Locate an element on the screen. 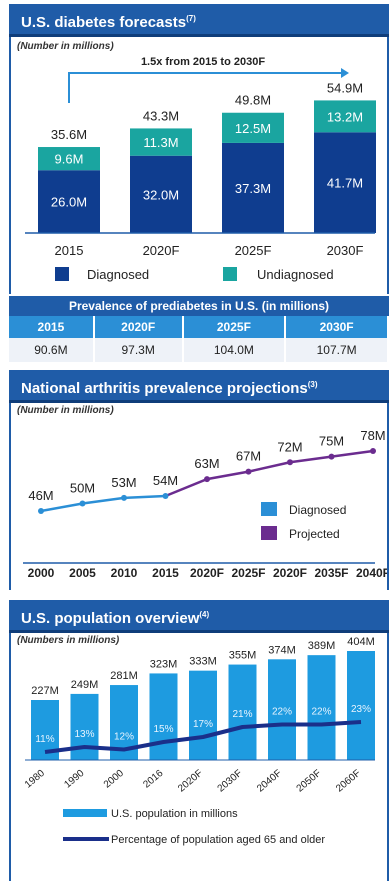 This screenshot has width=390, height=881. legend-undiagnosed-label: Undiagnosed is located at coordinates (295, 274).